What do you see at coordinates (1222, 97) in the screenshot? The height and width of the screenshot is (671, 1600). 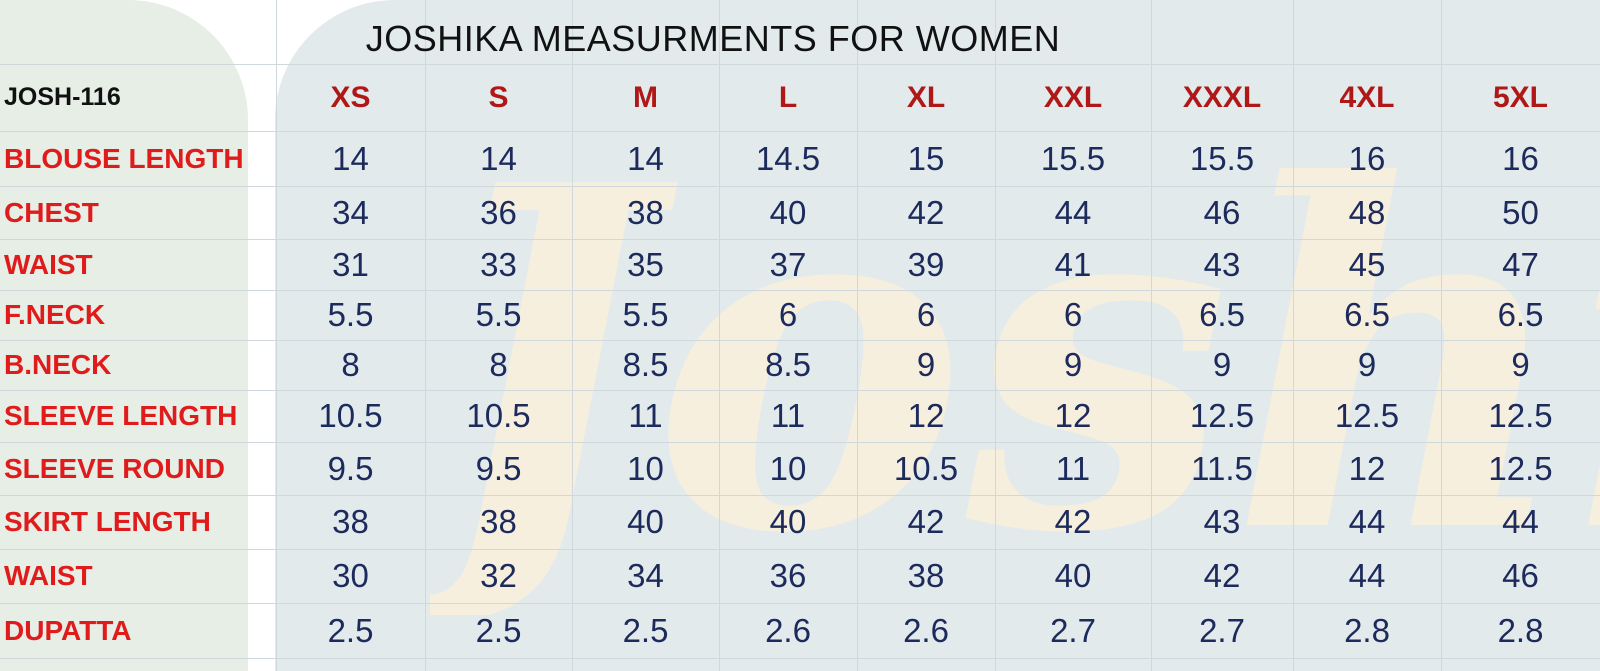 I see `size-header-xxxl: XXXL` at bounding box center [1222, 97].